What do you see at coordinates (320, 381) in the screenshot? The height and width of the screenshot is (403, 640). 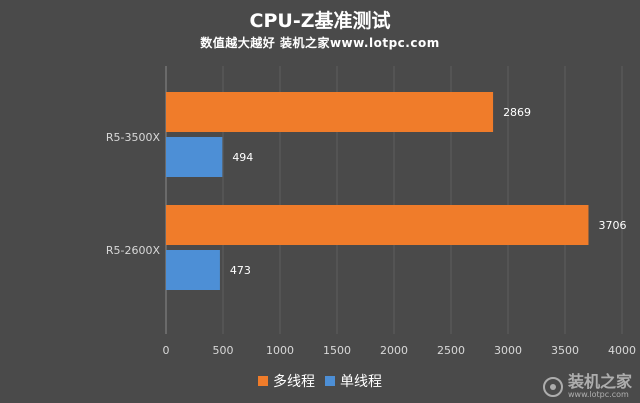 I see `legend: 多线程 单线程` at bounding box center [320, 381].